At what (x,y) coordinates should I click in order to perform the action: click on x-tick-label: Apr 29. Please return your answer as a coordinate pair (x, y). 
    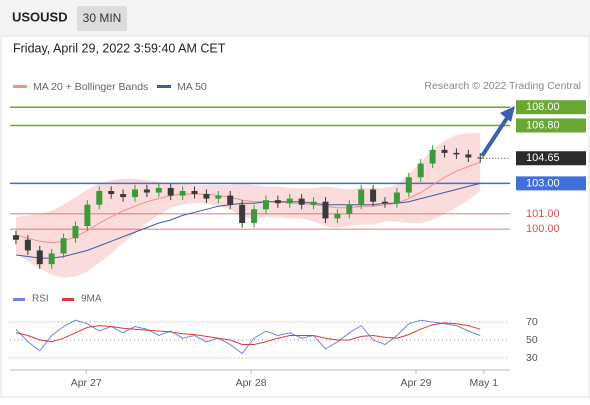
    Looking at the image, I should click on (415, 383).